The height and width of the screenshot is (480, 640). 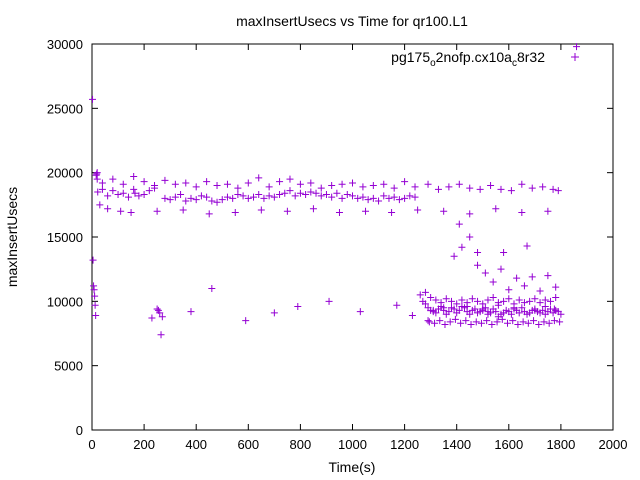 What do you see at coordinates (65, 44) in the screenshot?
I see `y-tick-label: 30000` at bounding box center [65, 44].